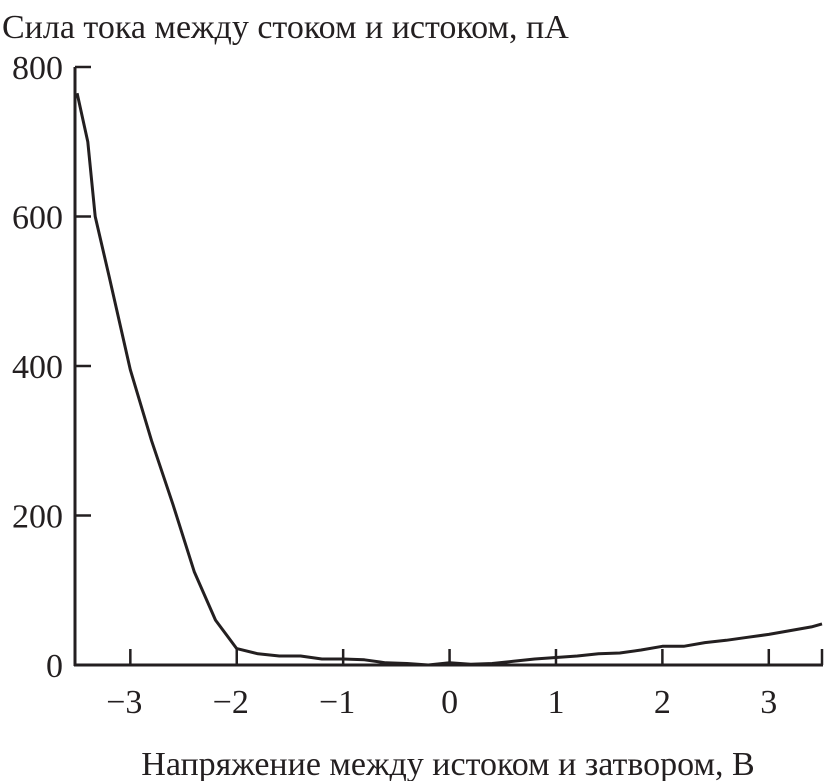  Describe the element at coordinates (555, 702) in the screenshot. I see `x-tick-label: 1` at that location.